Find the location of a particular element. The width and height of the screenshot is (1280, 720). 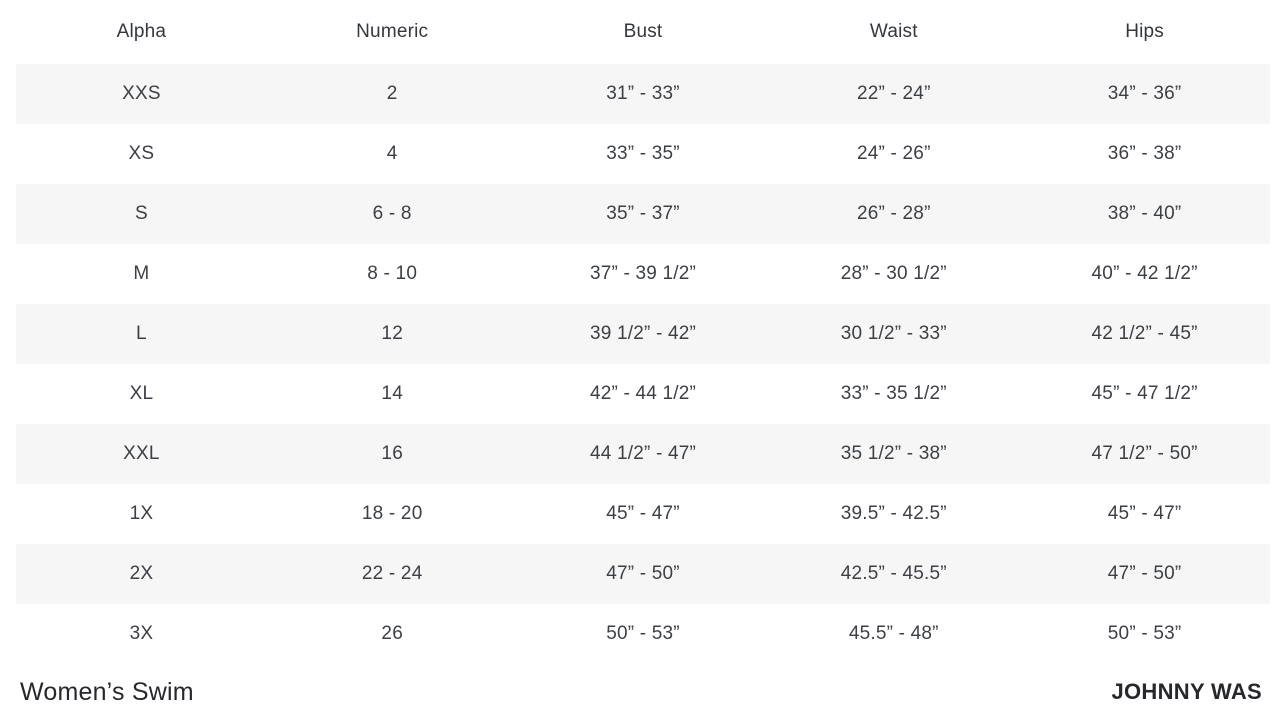

footer: Women’s Swim JOHNNY WAS is located at coordinates (640, 692).